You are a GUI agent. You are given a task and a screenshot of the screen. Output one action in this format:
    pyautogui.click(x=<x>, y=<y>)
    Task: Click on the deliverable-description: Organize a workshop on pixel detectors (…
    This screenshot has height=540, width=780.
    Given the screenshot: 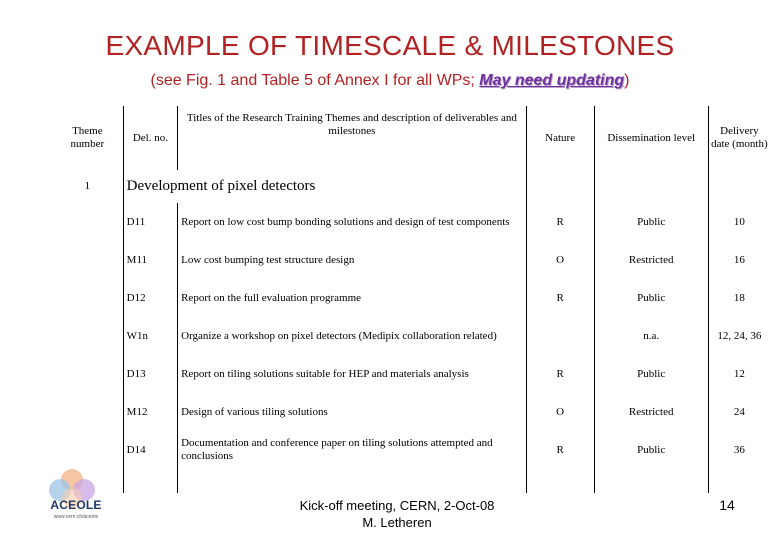 What is the action you would take?
    pyautogui.click(x=352, y=336)
    